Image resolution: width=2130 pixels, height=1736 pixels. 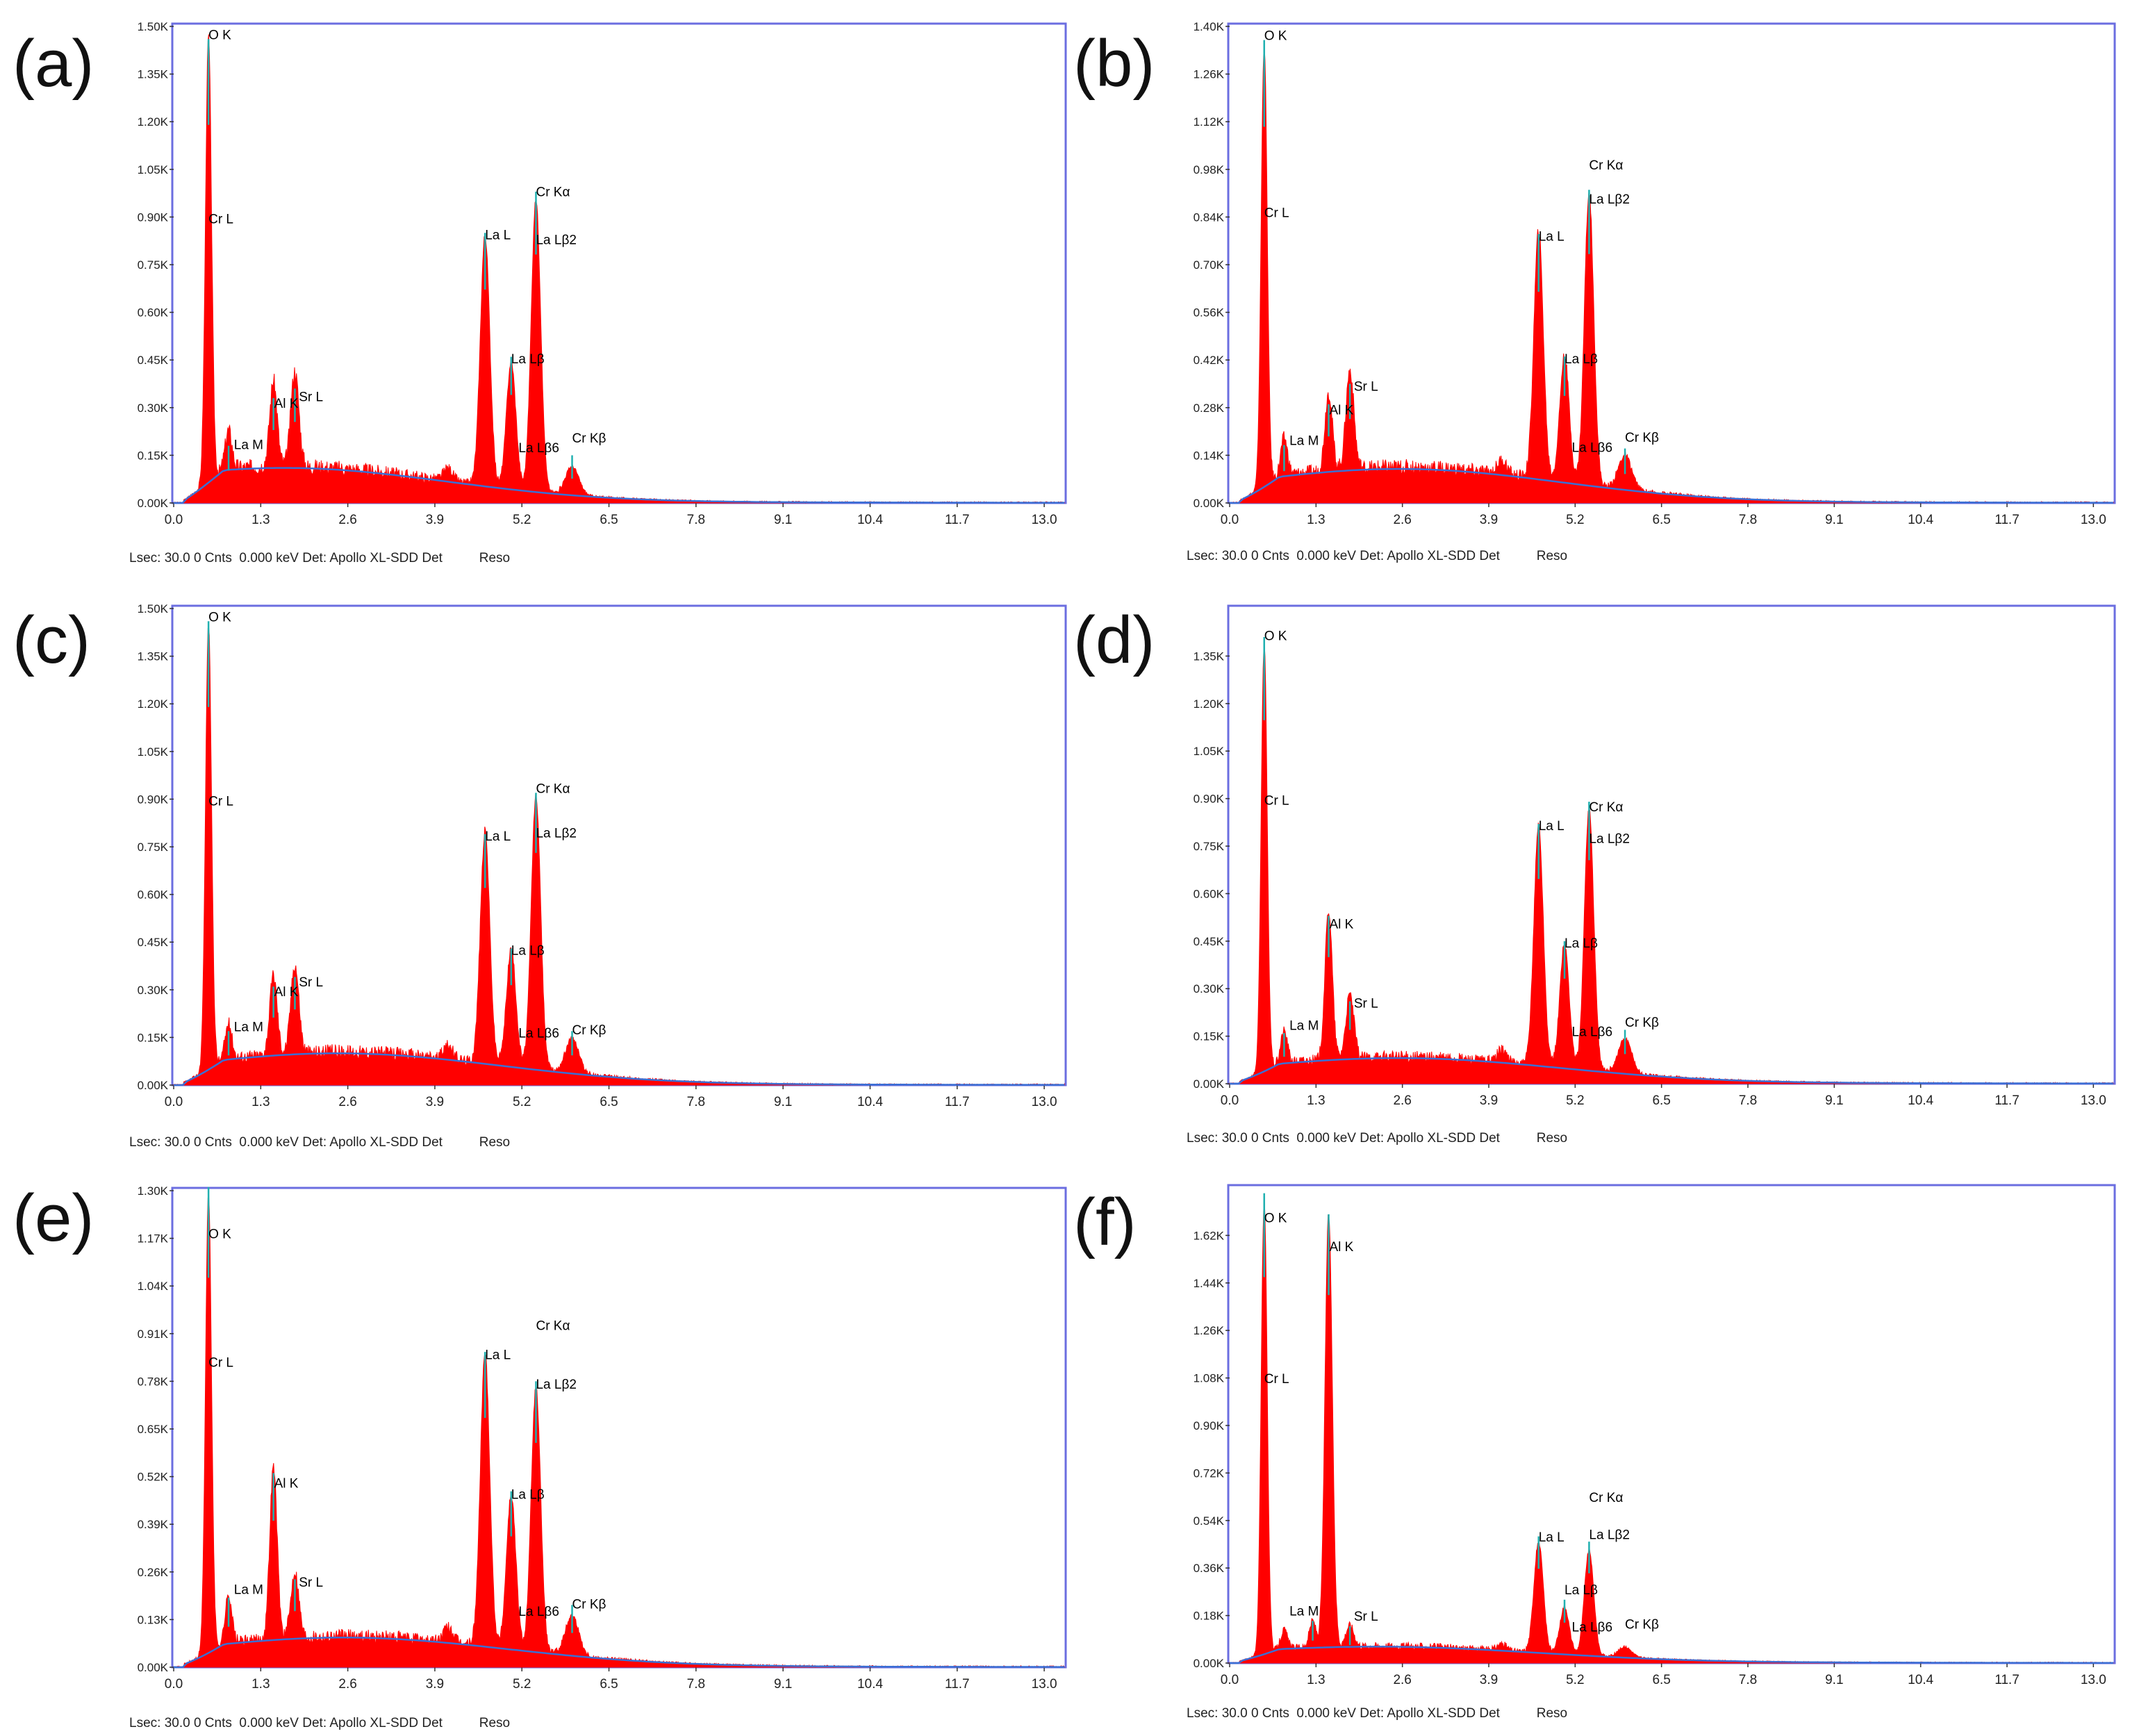 What do you see at coordinates (249, 445) in the screenshot?
I see `element-label: La M` at bounding box center [249, 445].